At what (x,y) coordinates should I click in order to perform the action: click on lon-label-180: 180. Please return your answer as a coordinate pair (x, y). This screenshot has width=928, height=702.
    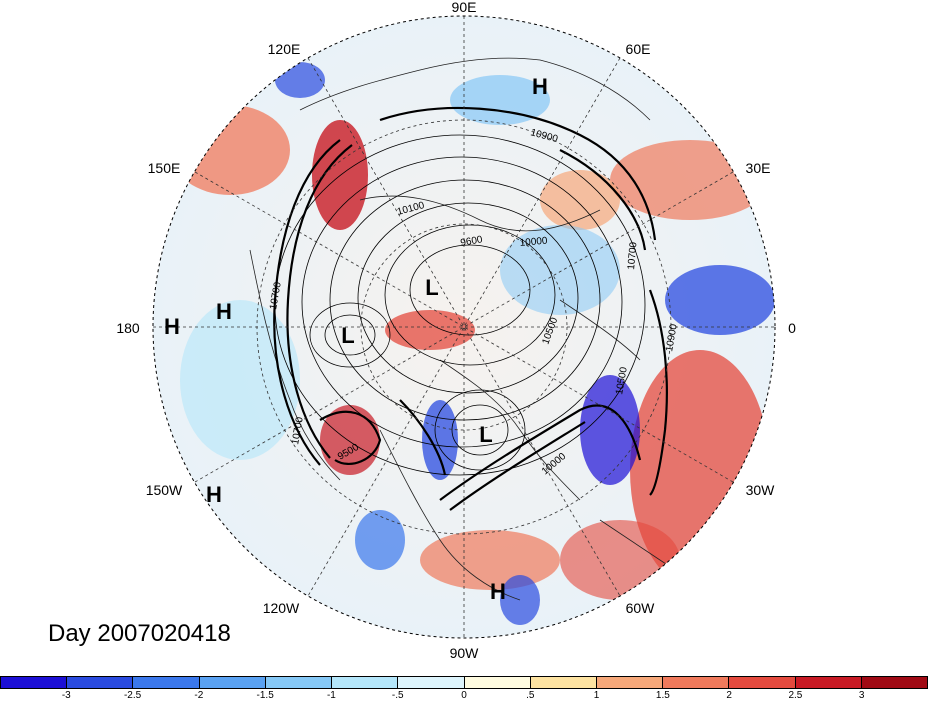
    Looking at the image, I should click on (128, 328).